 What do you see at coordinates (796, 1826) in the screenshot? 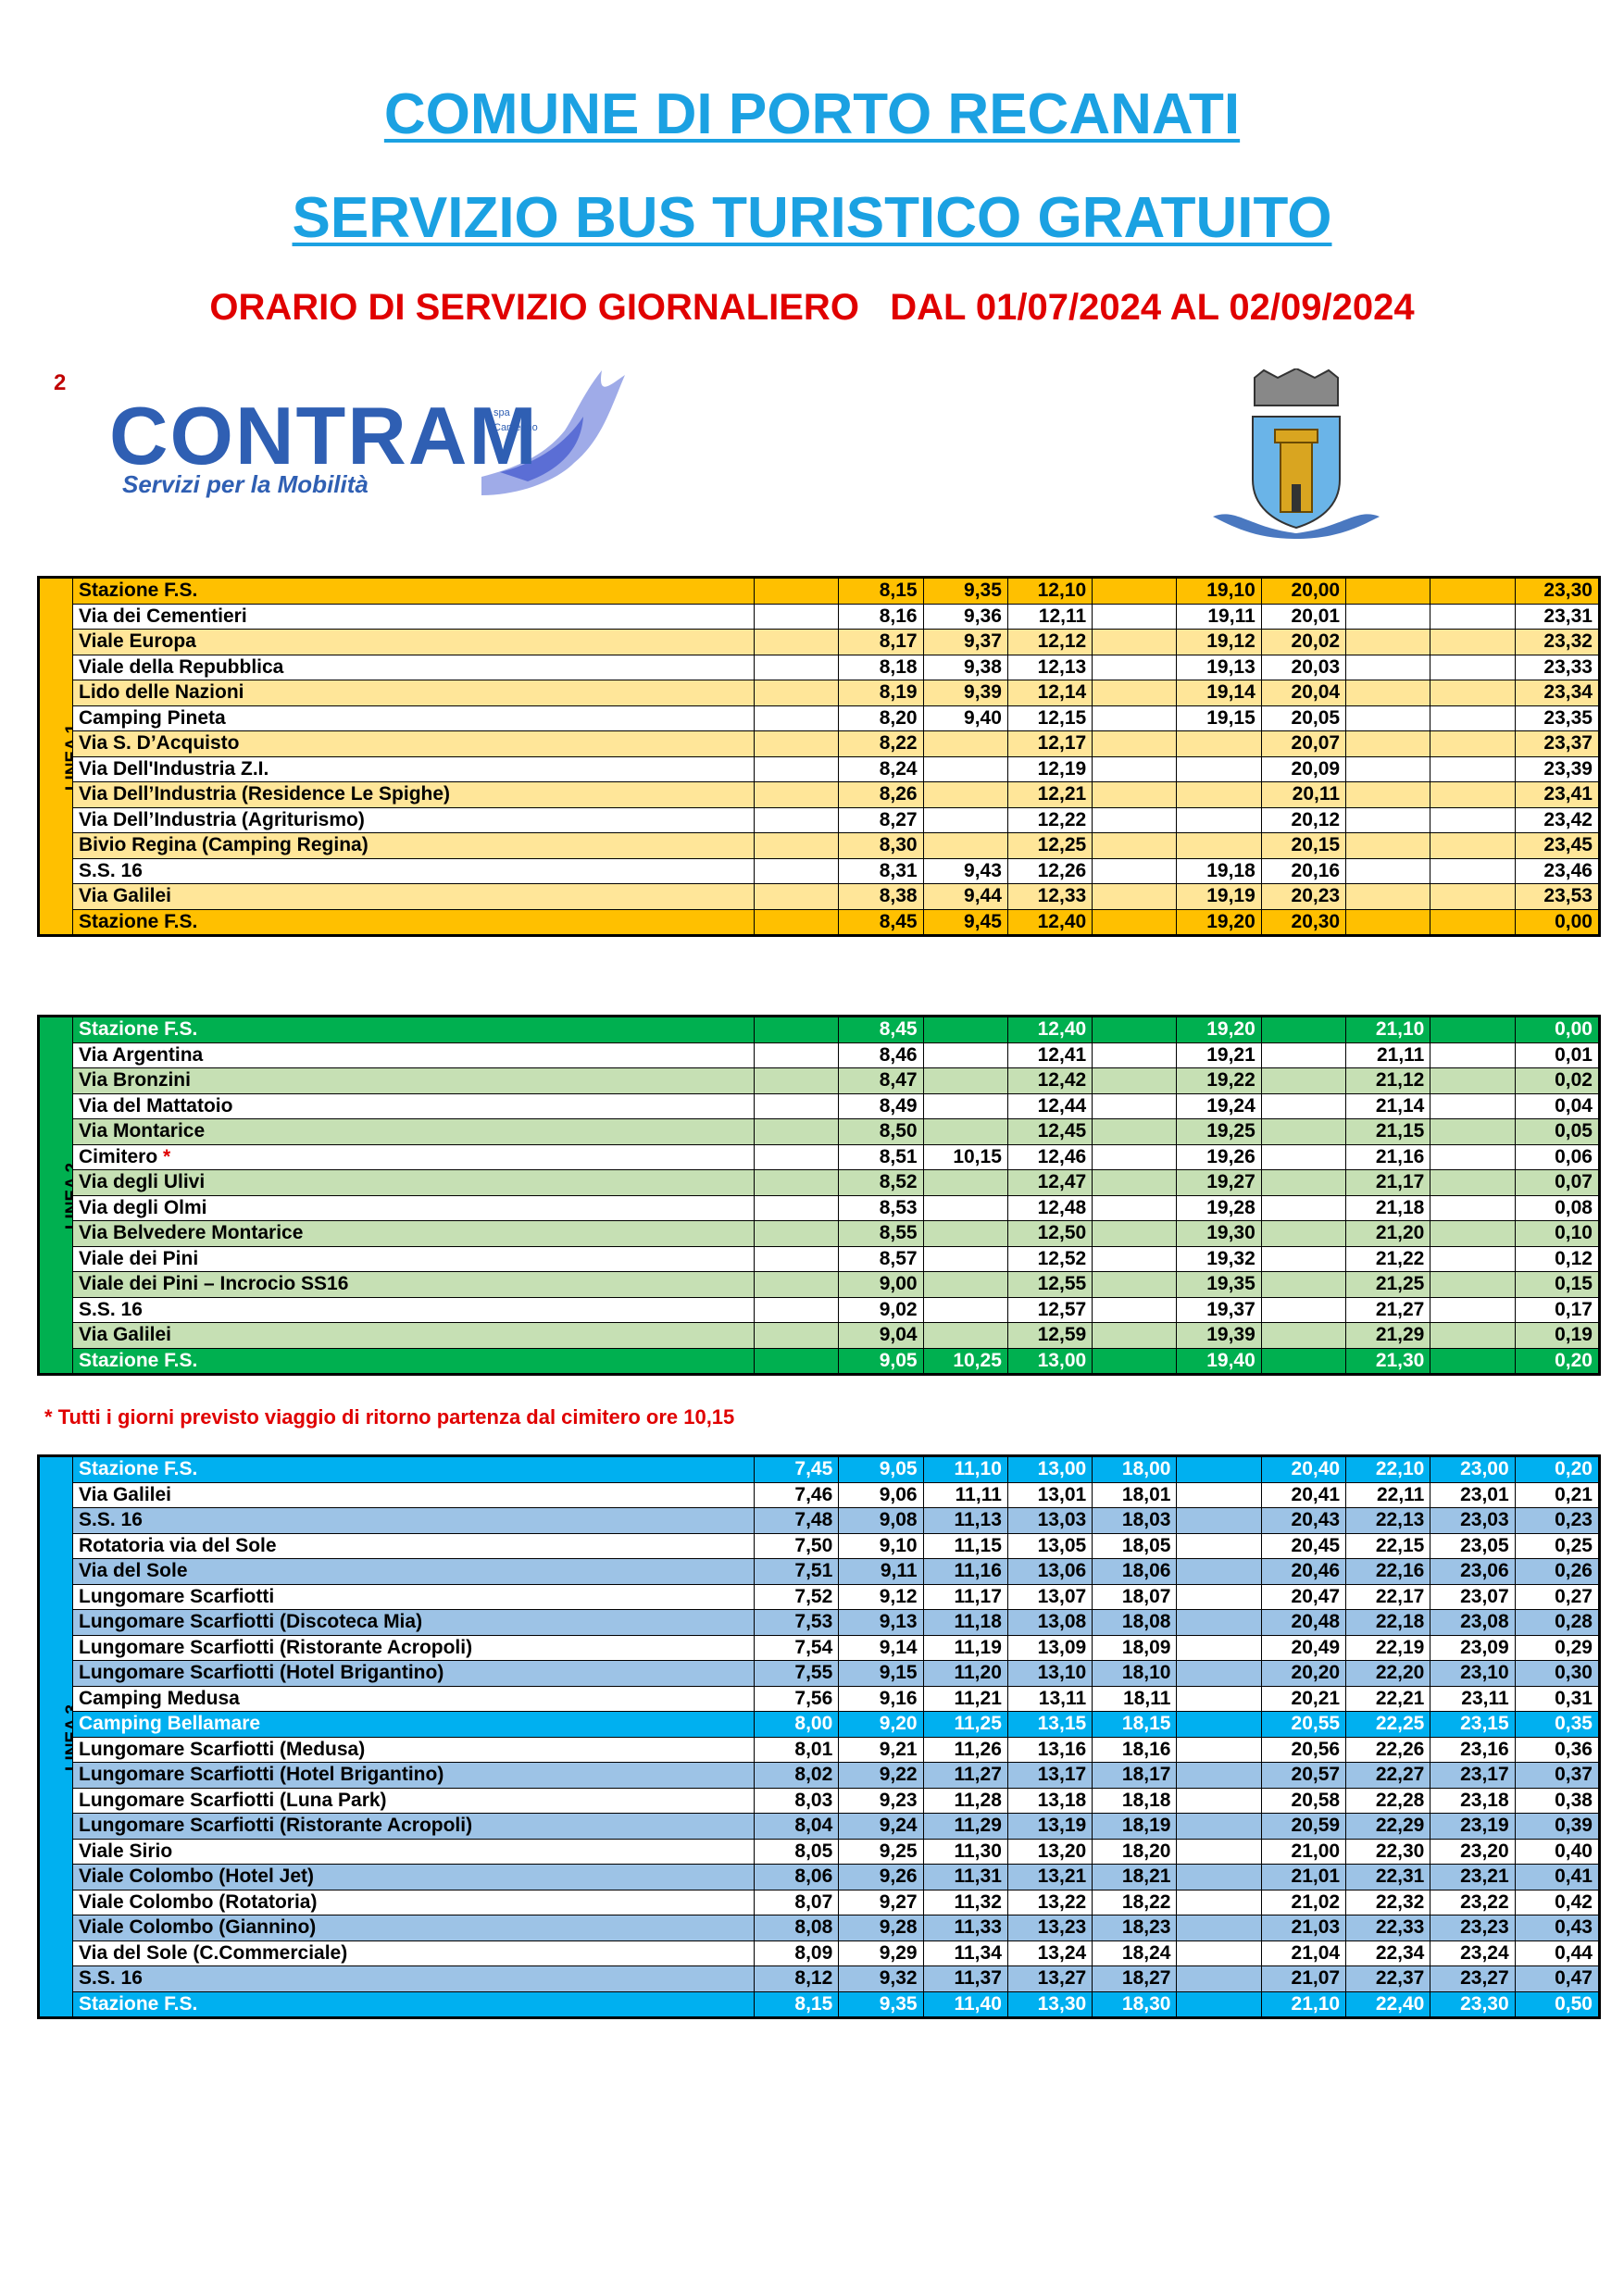
I see `time: 8,04` at bounding box center [796, 1826].